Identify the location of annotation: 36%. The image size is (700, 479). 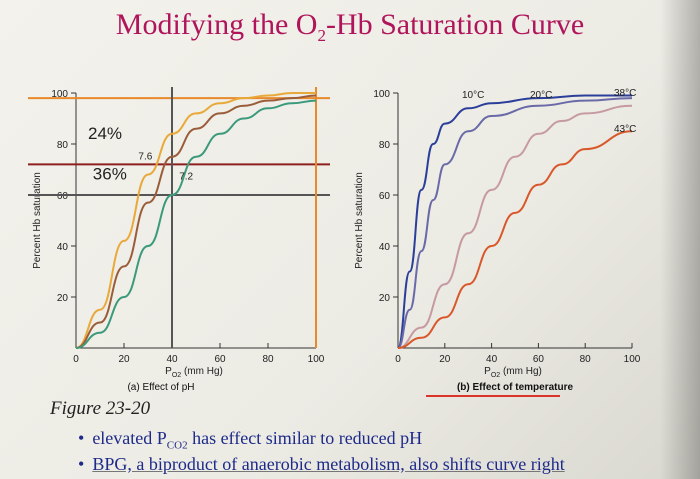
(110, 174).